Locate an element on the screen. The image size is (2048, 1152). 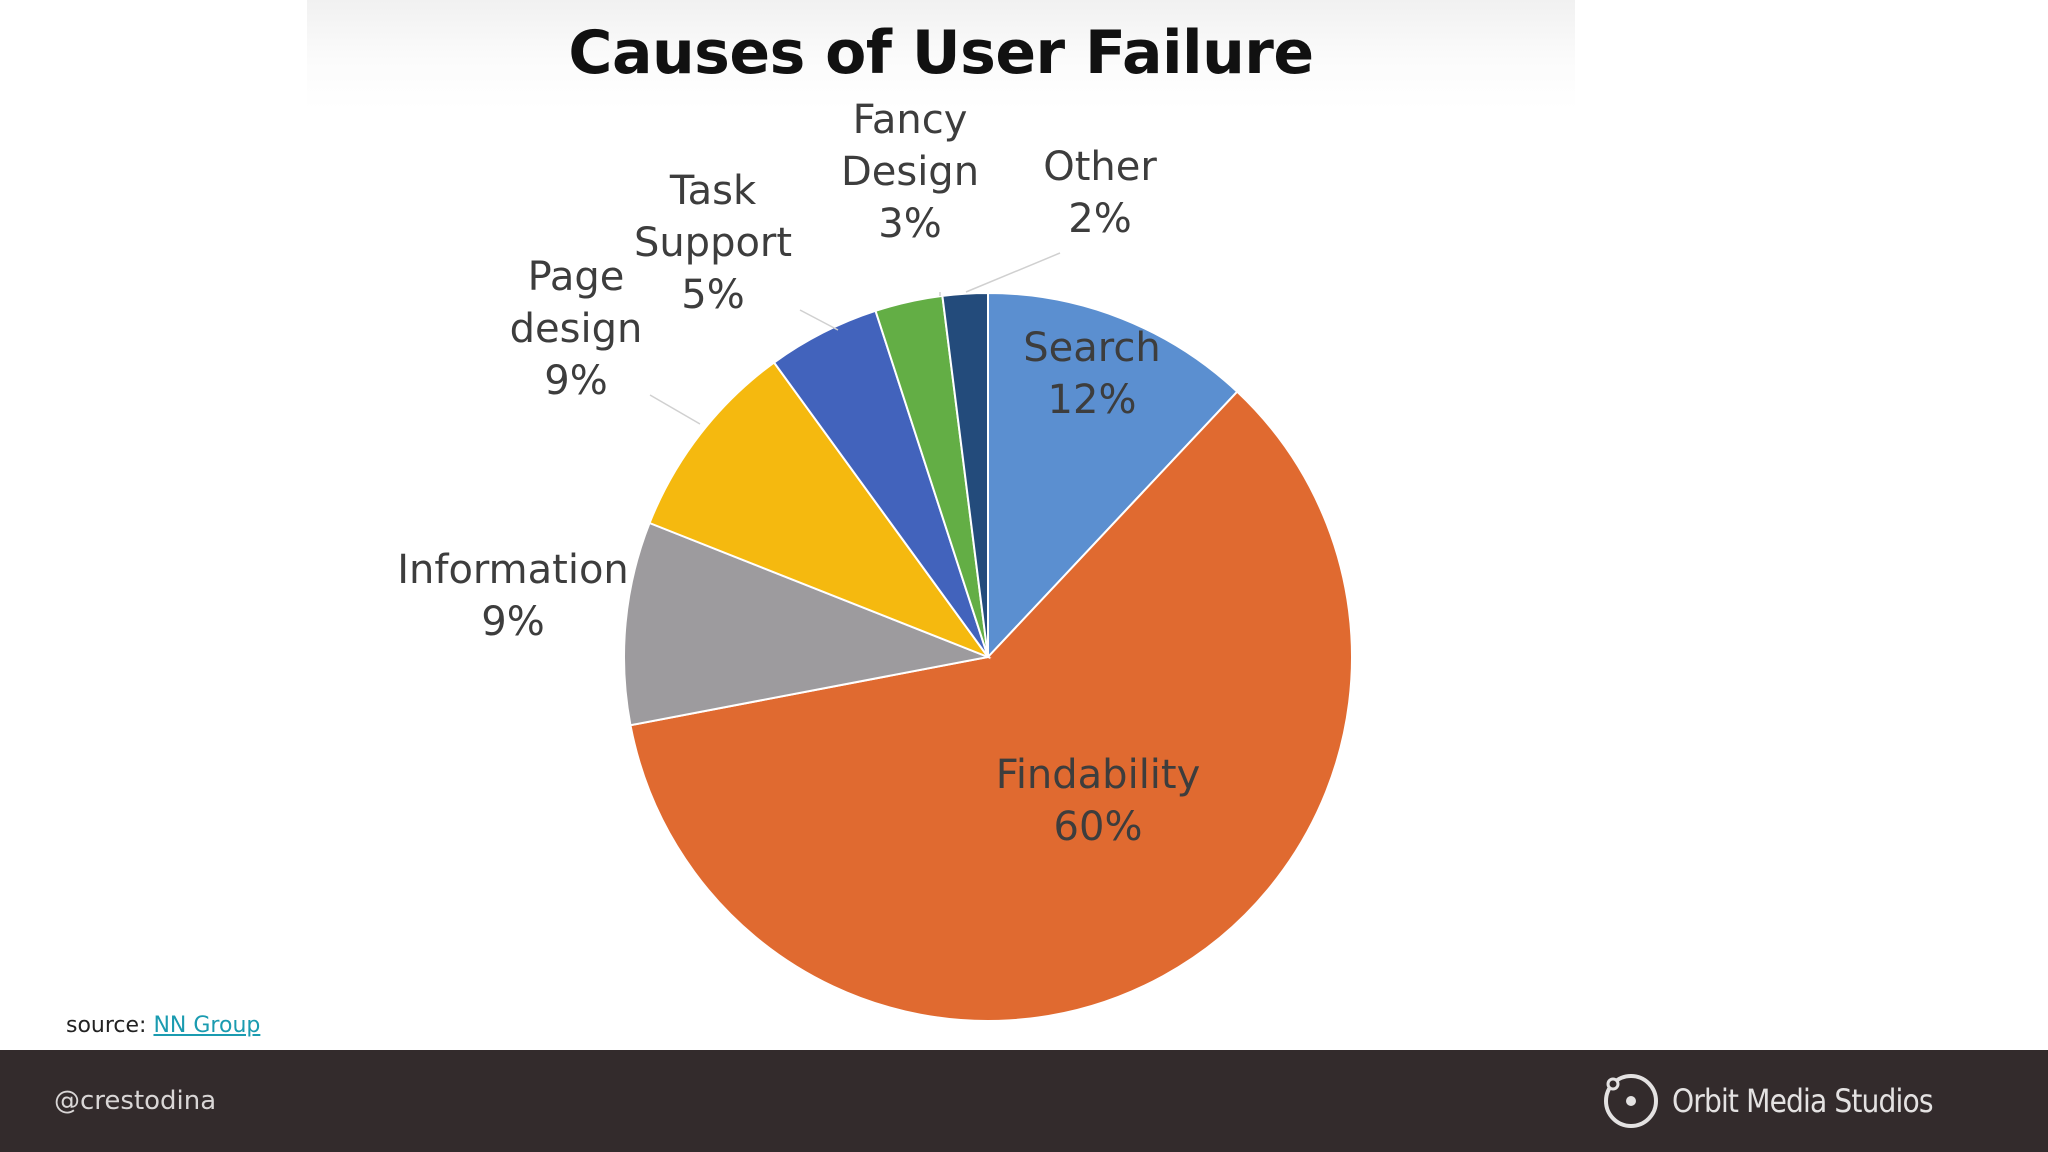
slice-label-line: Search is located at coordinates (1091, 348).